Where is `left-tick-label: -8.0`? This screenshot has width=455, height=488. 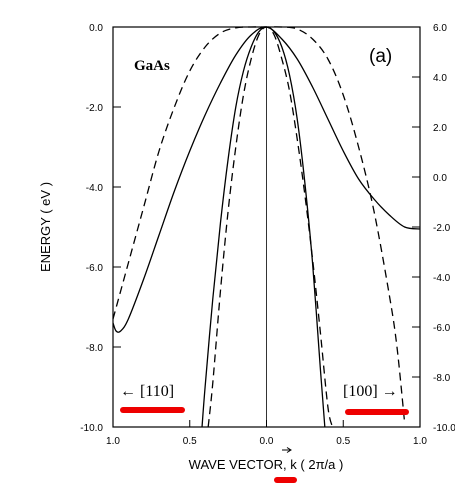
left-tick-label: -8.0 is located at coordinates (95, 348).